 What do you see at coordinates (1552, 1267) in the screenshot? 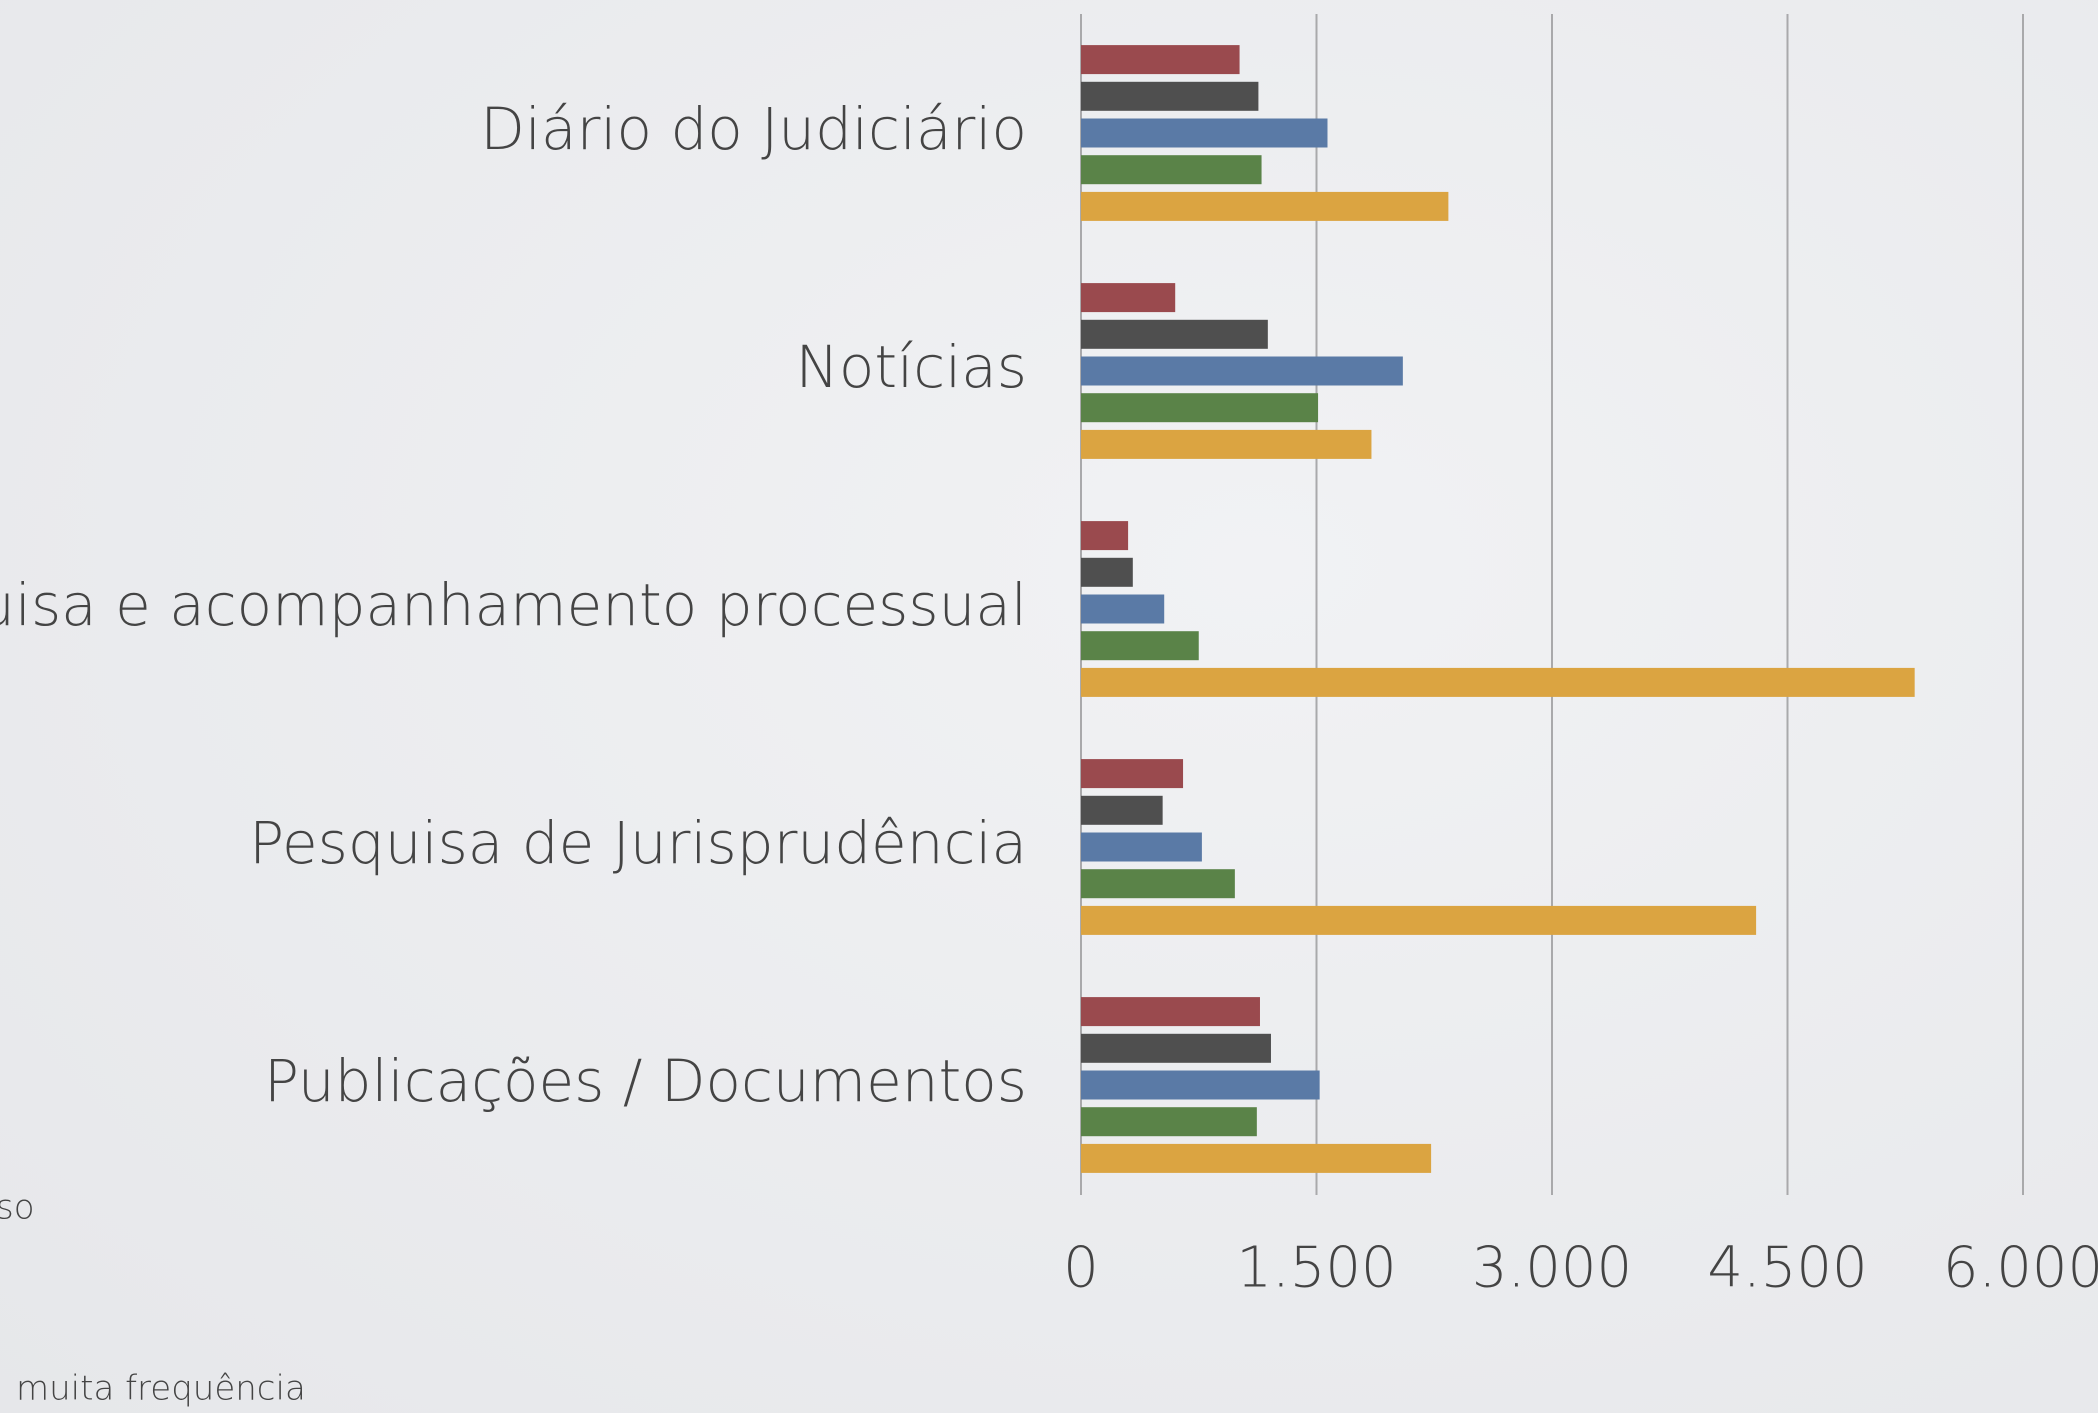
I see `x-tick-label: 3.000` at bounding box center [1552, 1267].